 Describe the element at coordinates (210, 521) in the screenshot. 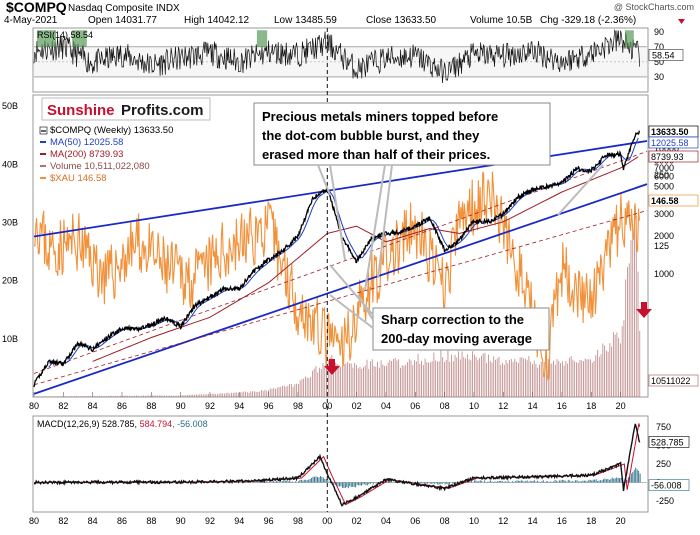

I see `macd-x-tick: 92` at that location.